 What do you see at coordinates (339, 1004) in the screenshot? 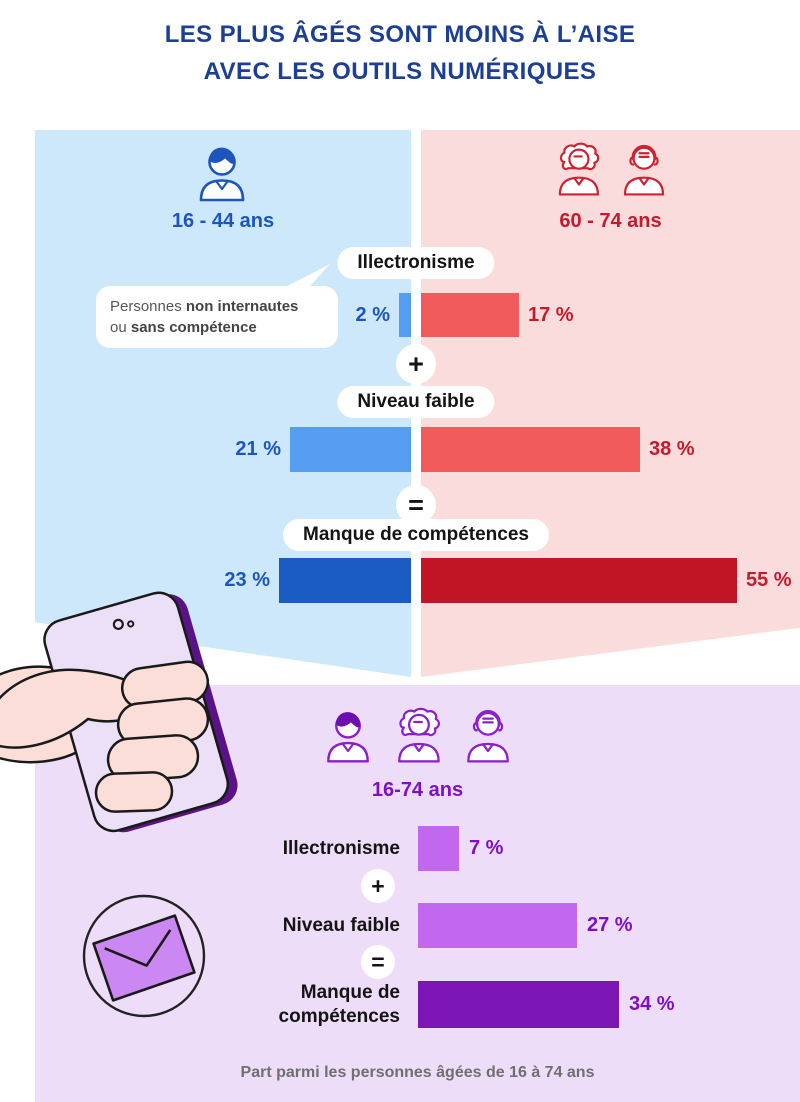
I see `bottom-label-manque: Manque de compétences` at bounding box center [339, 1004].